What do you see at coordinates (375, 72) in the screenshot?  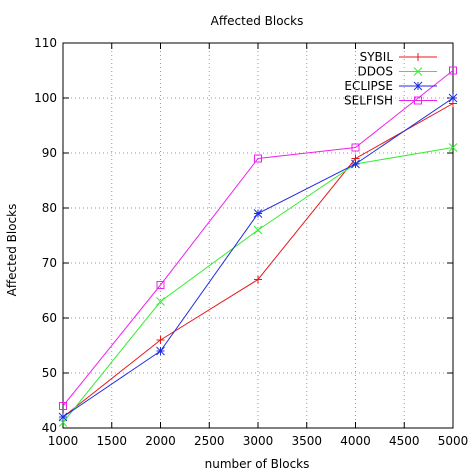 I see `legend-label-ddos: DDOS` at bounding box center [375, 72].